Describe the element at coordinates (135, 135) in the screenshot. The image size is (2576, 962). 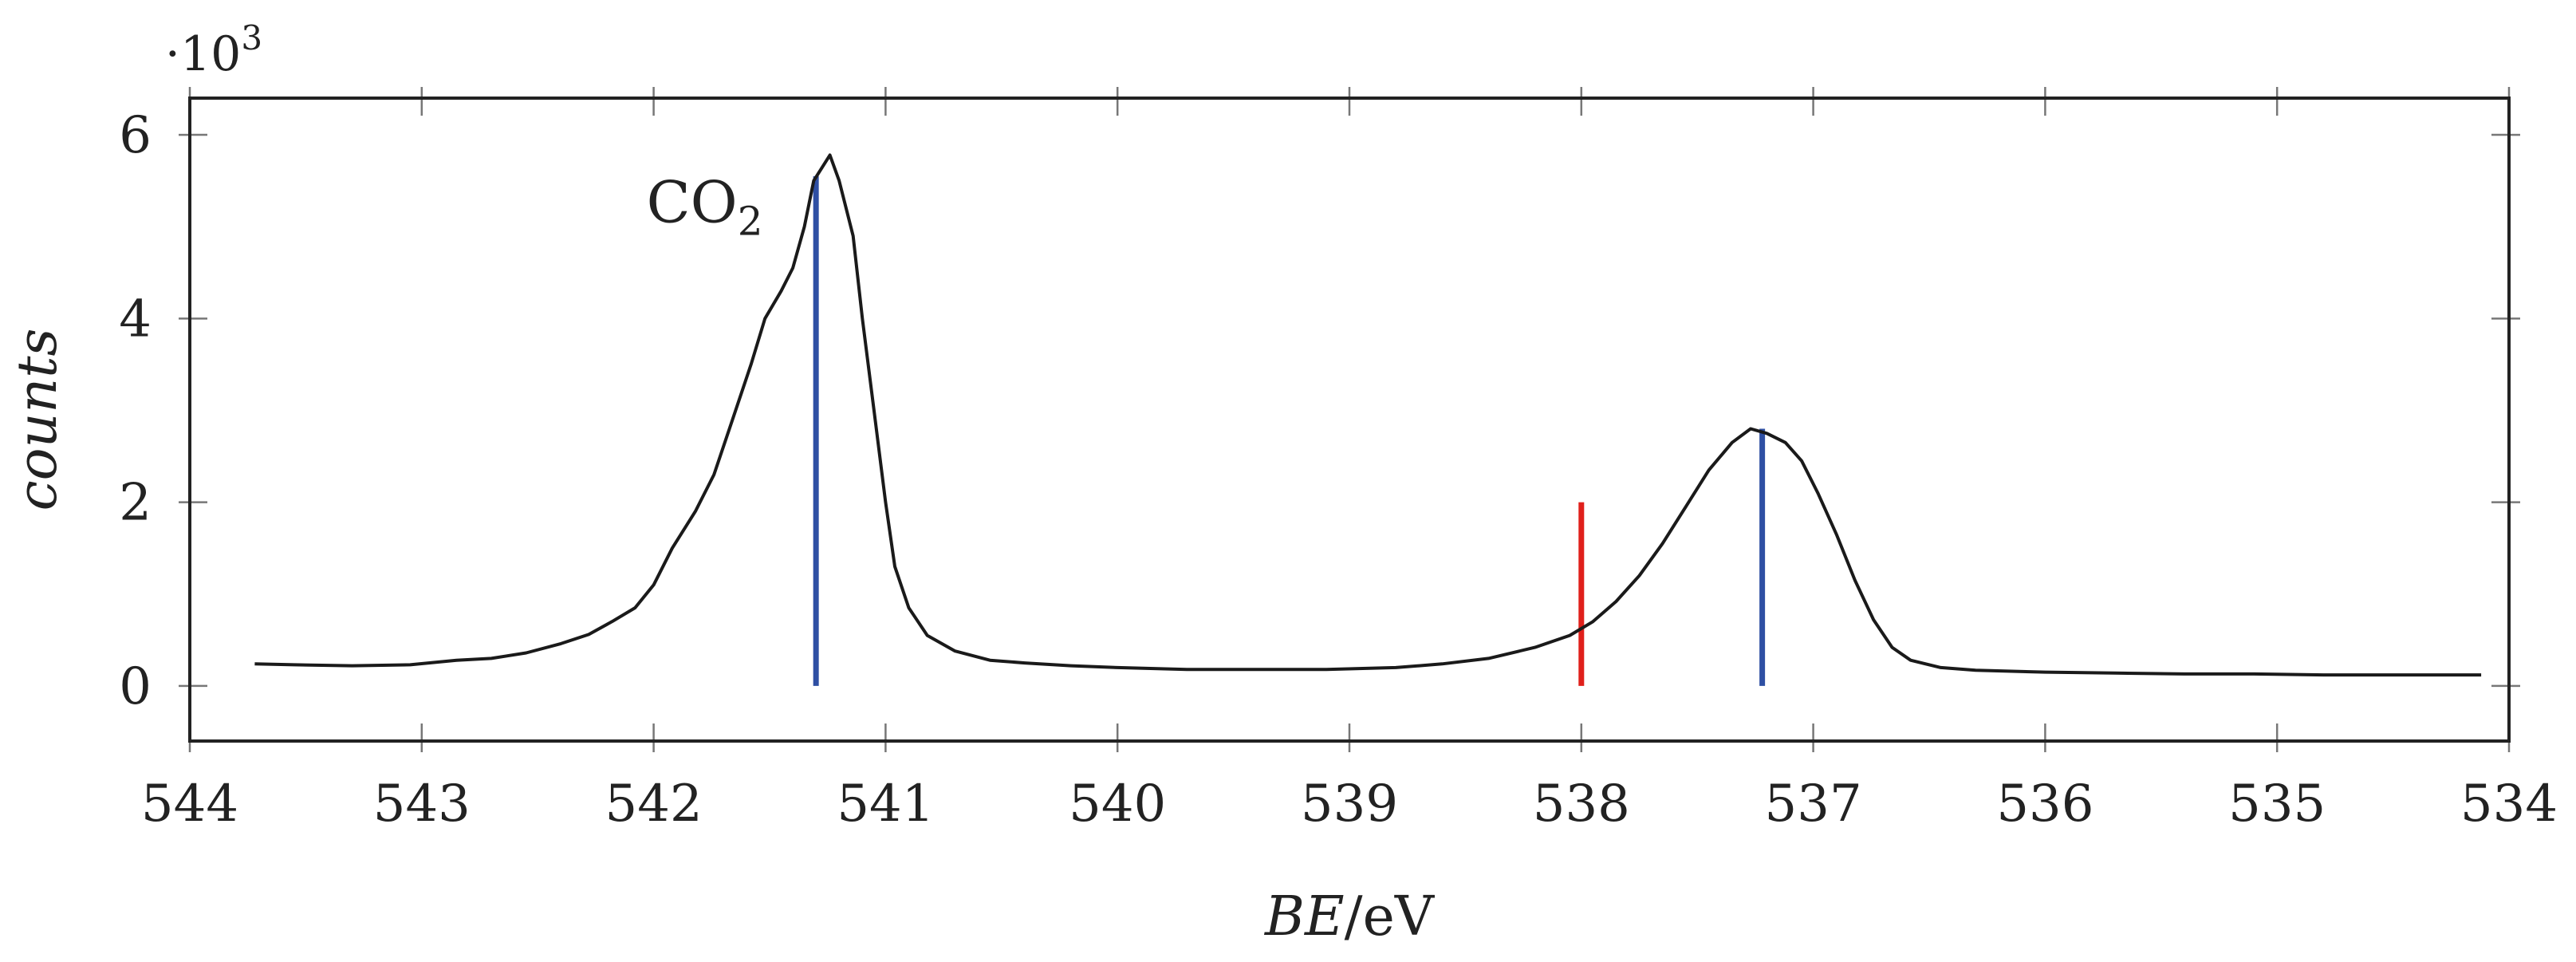
I see `y-tick-label: 6` at that location.